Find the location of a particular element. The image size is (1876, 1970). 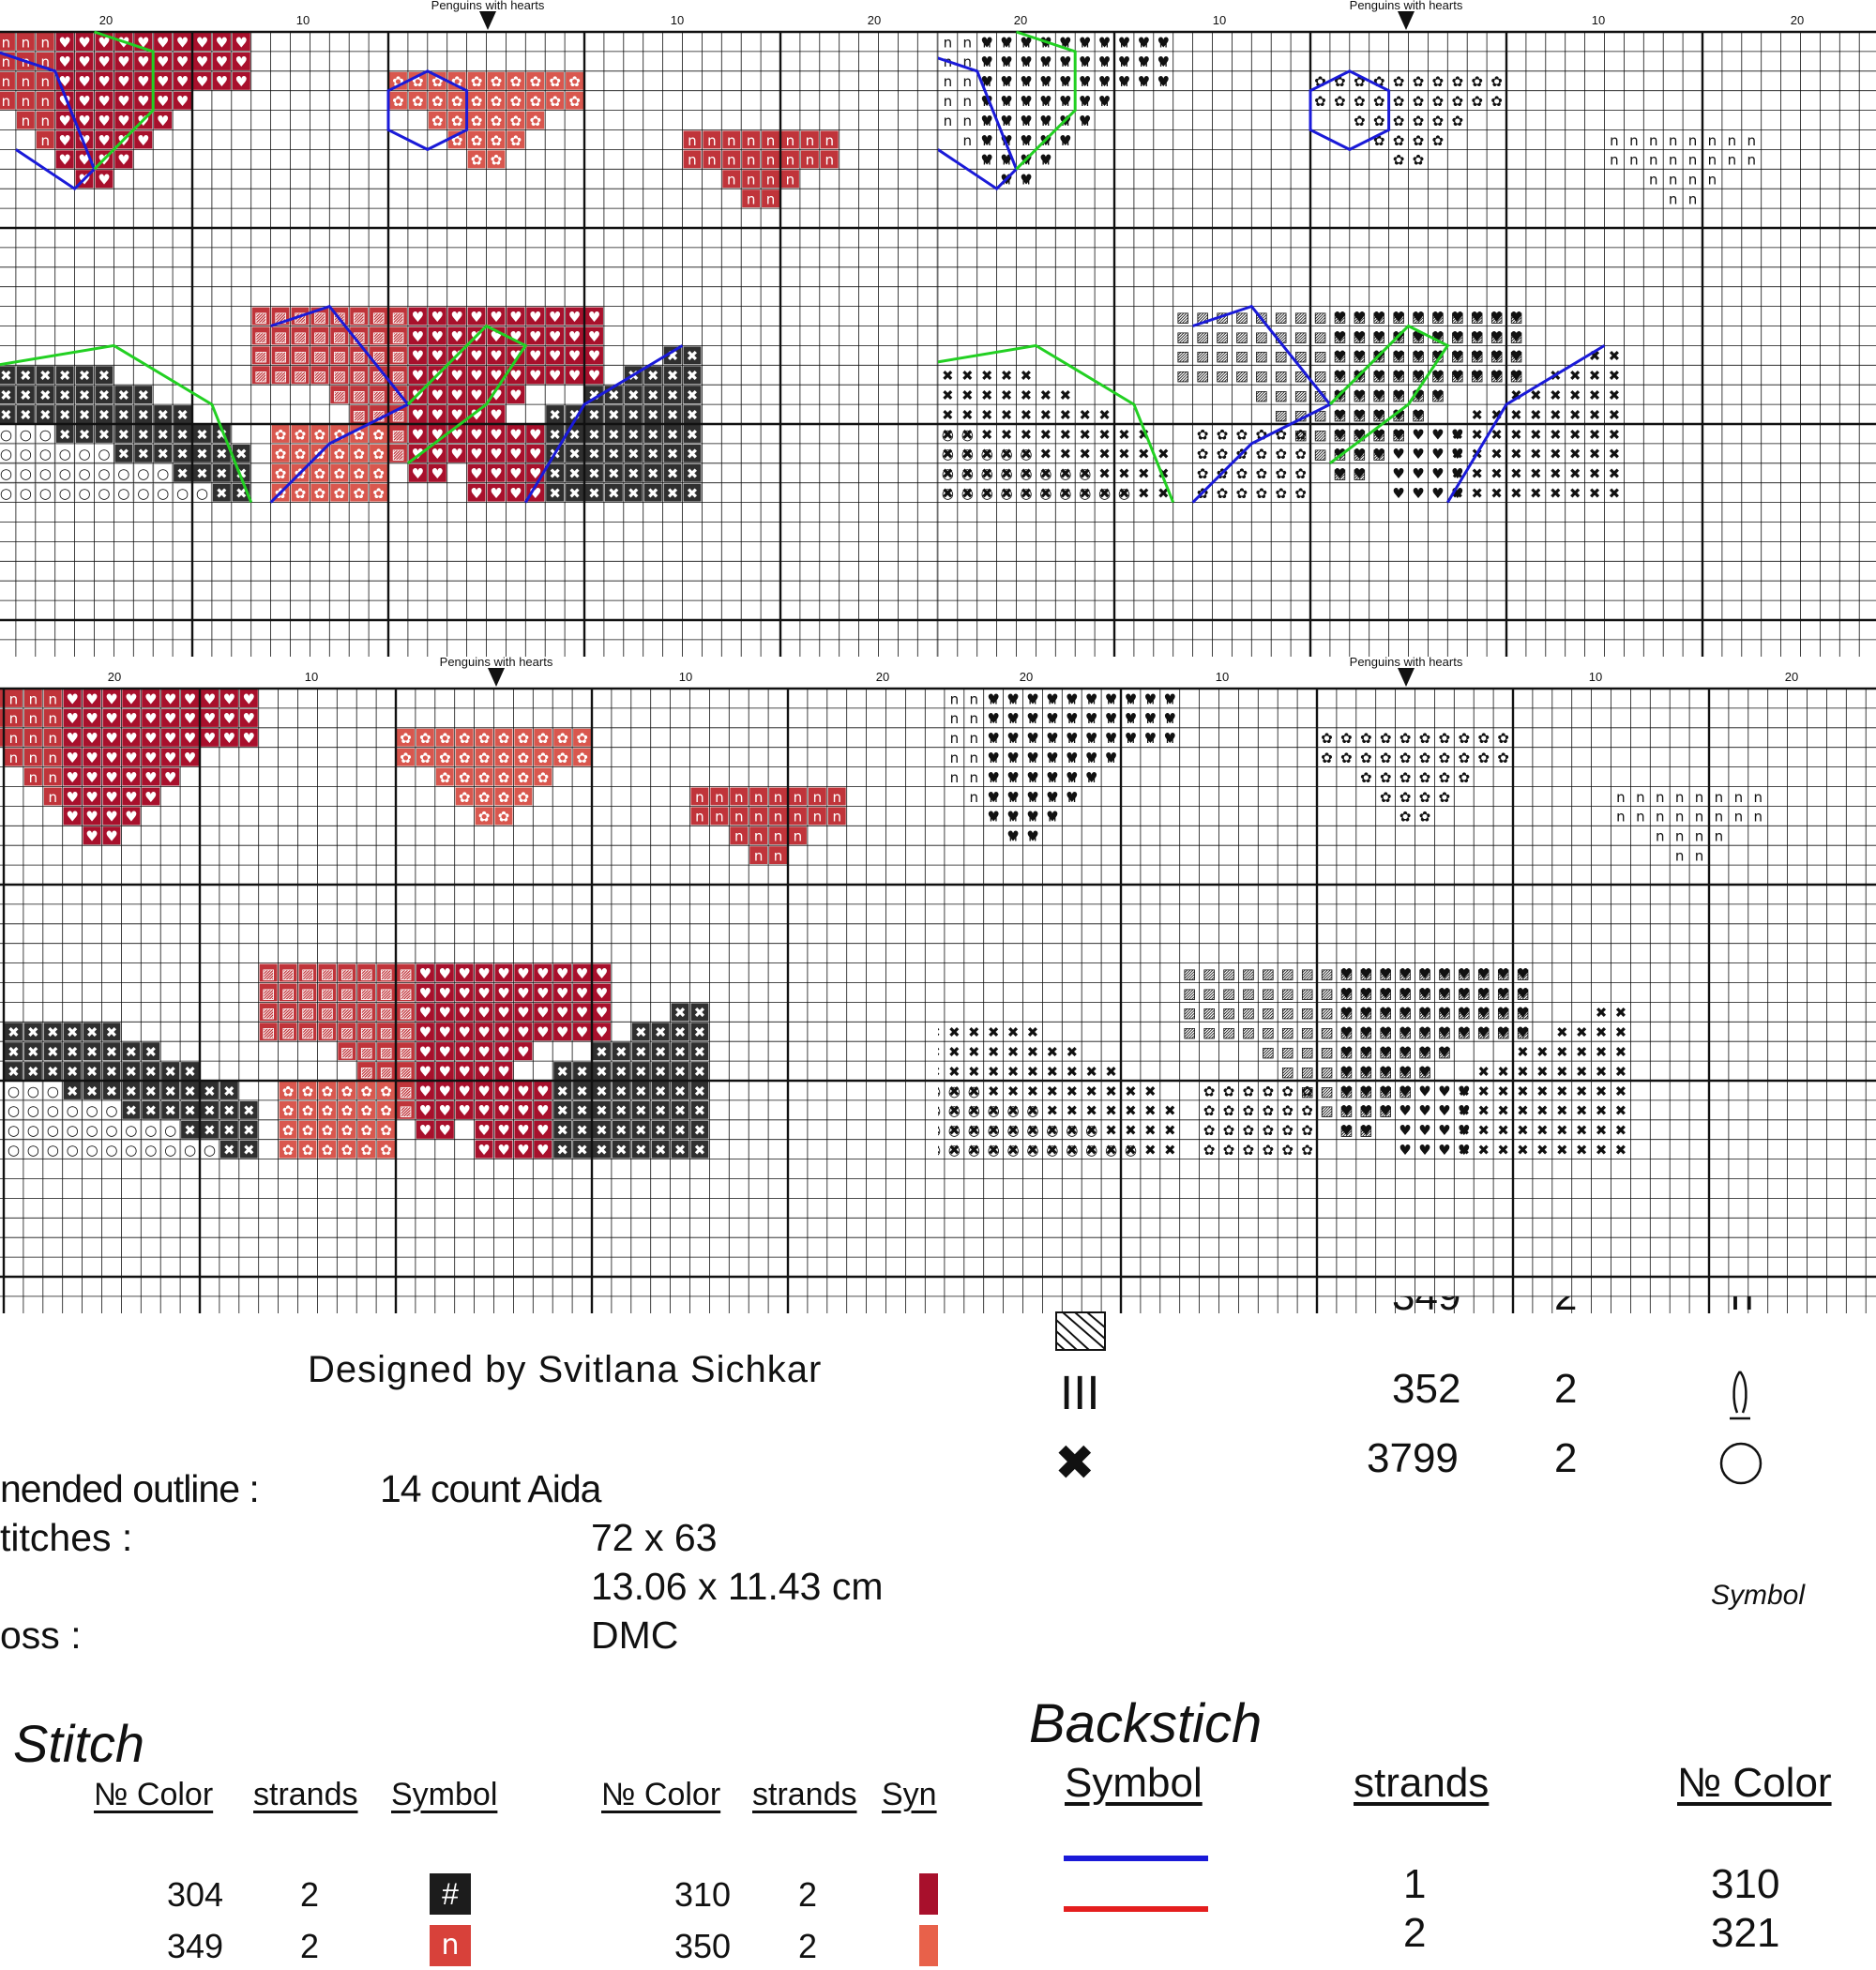

spec-label: oss : is located at coordinates (41, 1636).